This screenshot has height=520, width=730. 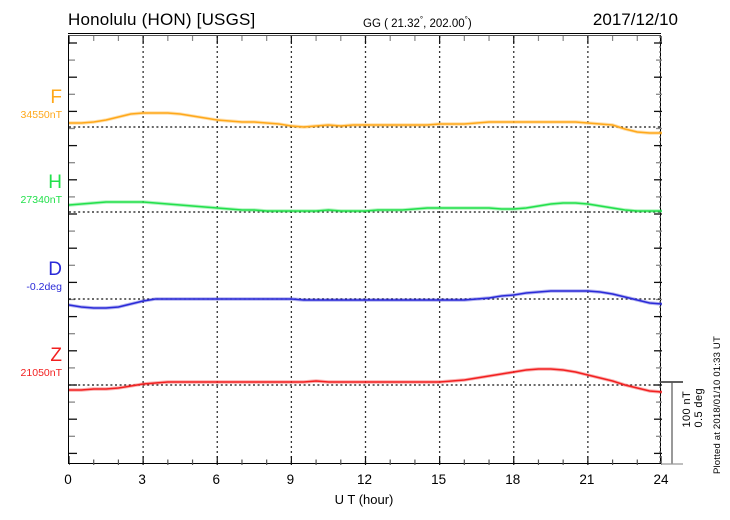 I want to click on header-divider, so click(x=364, y=33).